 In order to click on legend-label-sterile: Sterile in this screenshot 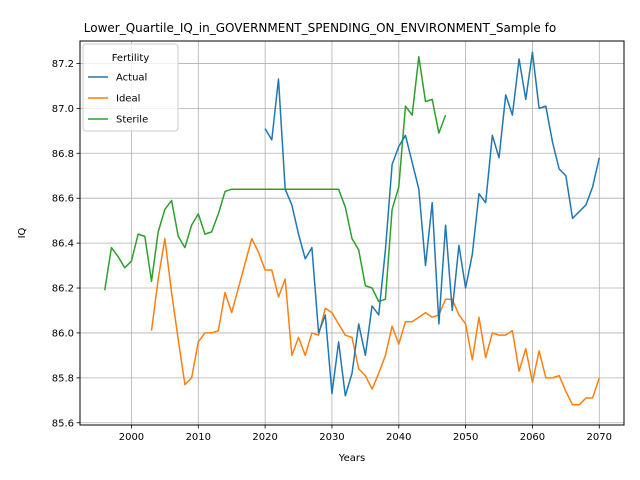, I will do `click(132, 120)`.